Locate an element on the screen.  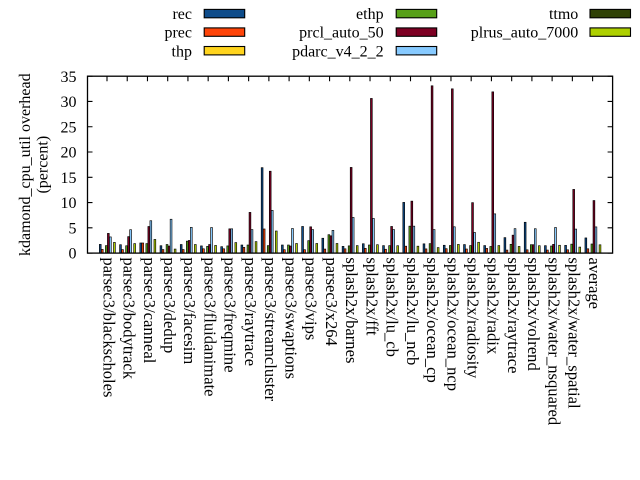
svg-text: 15 is located at coordinates (69, 178).